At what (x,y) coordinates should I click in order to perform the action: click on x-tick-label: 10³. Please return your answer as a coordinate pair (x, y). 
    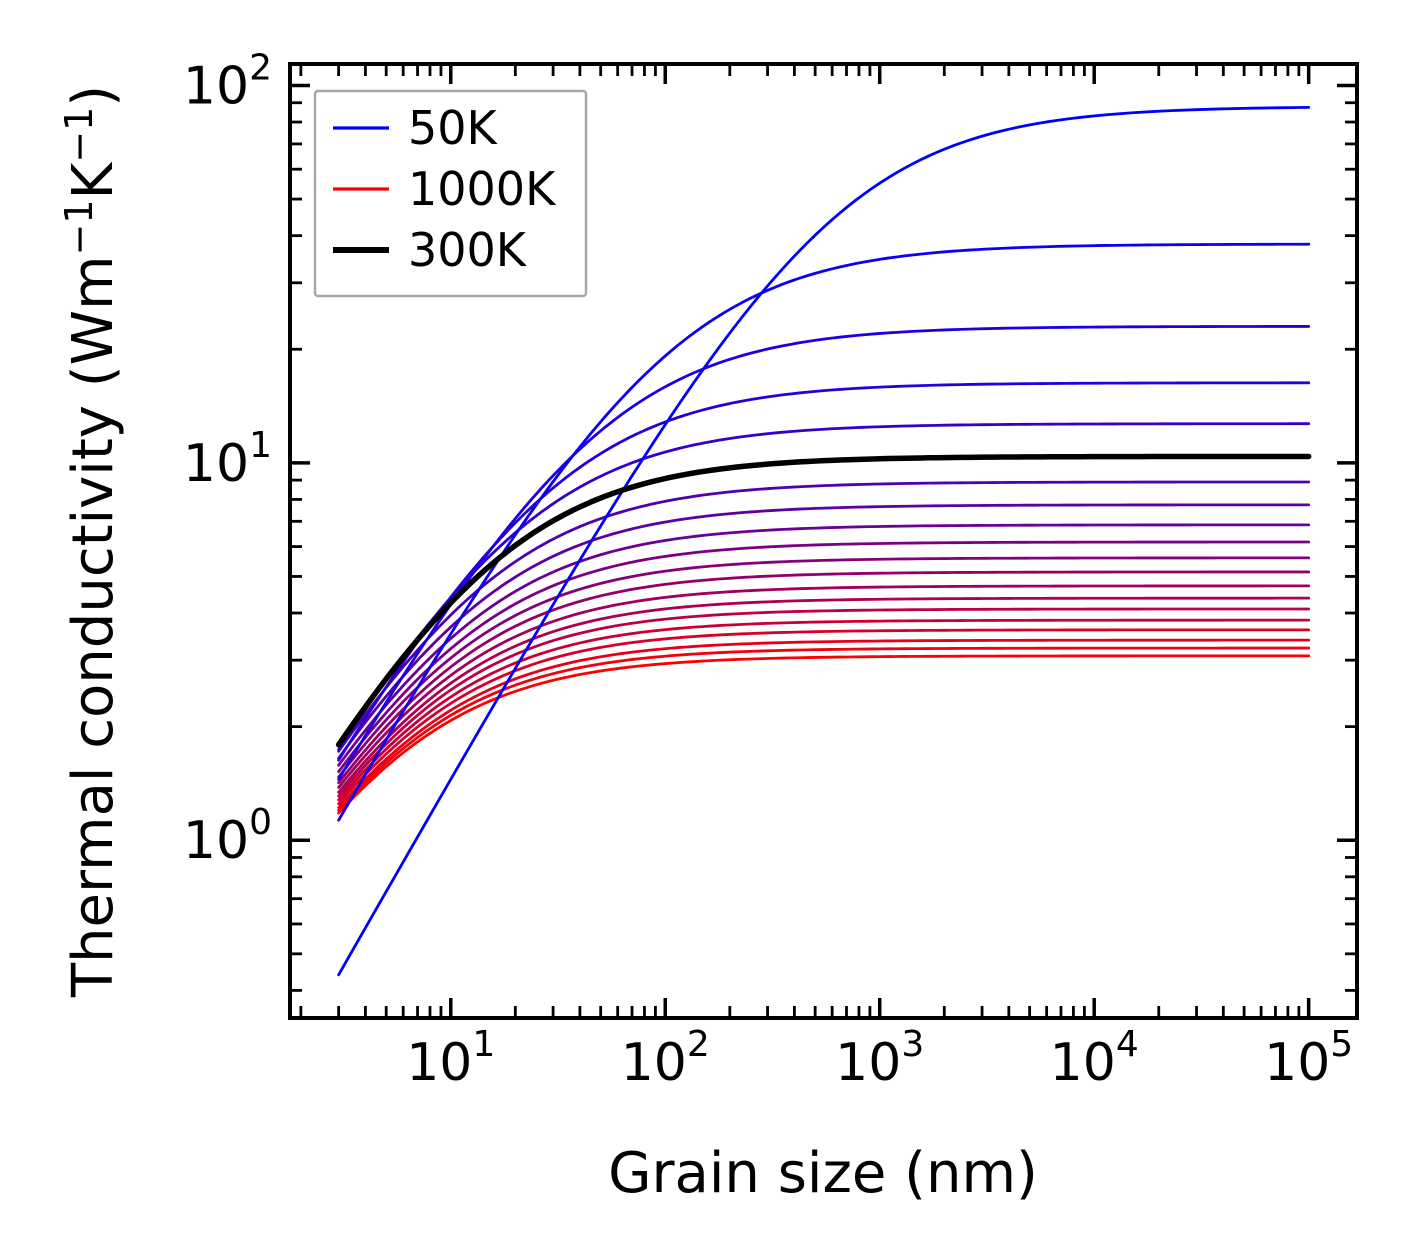
    Looking at the image, I should click on (879, 1058).